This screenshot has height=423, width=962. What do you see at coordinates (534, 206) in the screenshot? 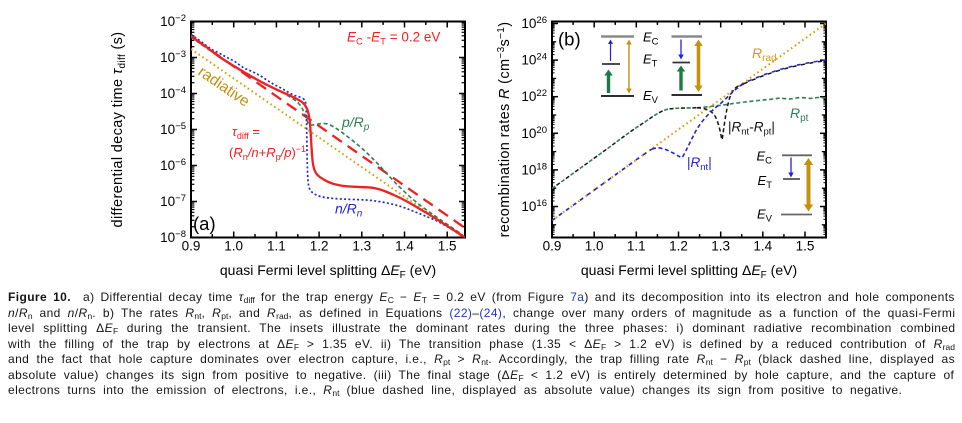
I see `svg-text: 10¹⁶` at bounding box center [534, 206].